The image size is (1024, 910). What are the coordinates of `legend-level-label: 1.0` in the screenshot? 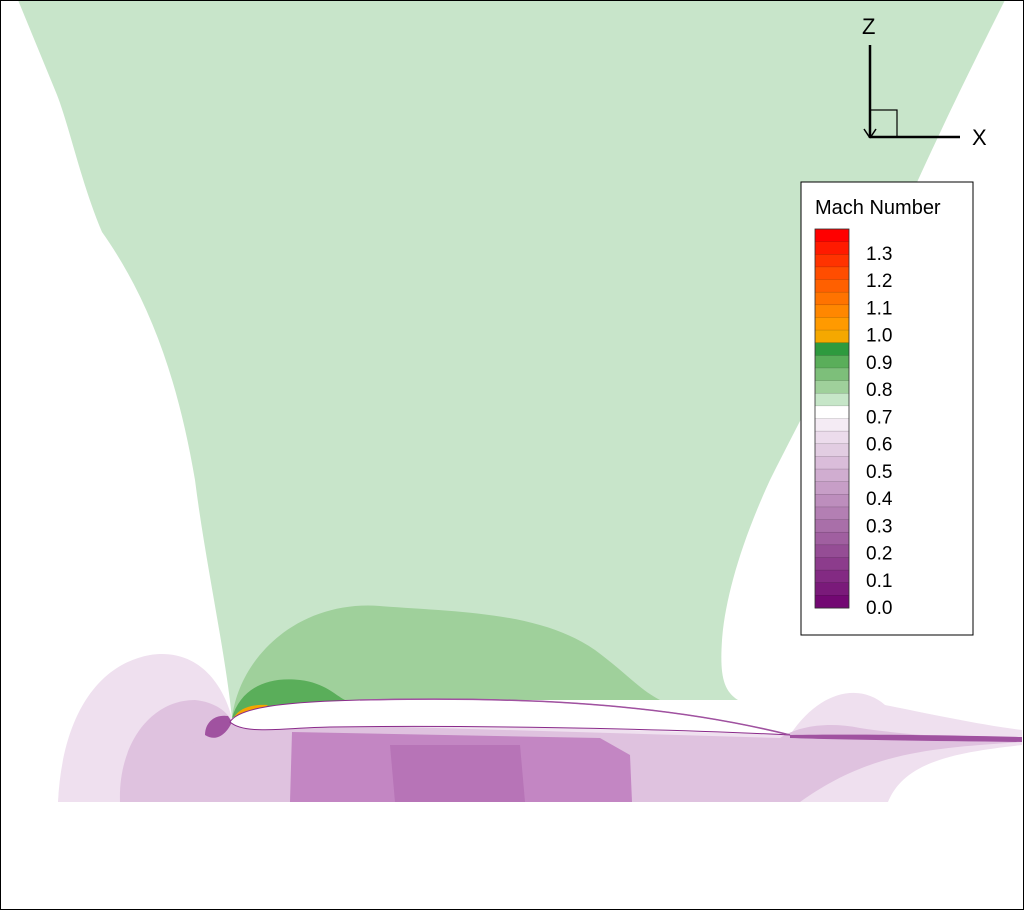 It's located at (879, 336).